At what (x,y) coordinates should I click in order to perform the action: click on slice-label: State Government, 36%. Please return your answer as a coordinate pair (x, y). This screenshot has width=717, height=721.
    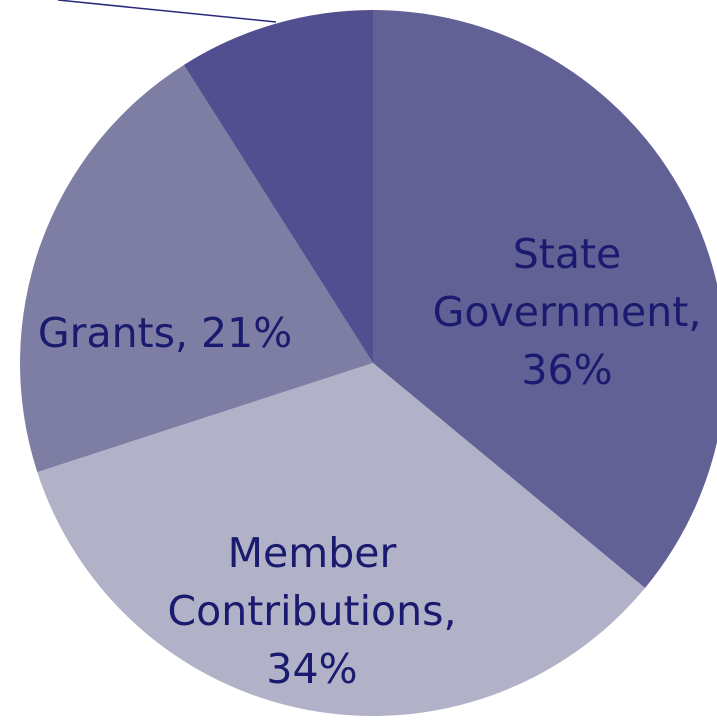
    Looking at the image, I should click on (567, 312).